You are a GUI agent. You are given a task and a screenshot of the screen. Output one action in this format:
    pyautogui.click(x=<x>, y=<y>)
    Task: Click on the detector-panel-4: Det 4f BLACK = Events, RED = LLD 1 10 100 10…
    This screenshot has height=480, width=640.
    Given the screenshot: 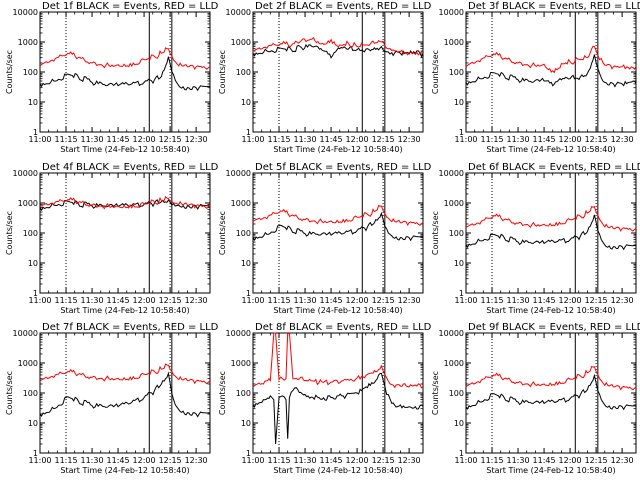 What is the action you would take?
    pyautogui.click(x=112, y=238)
    